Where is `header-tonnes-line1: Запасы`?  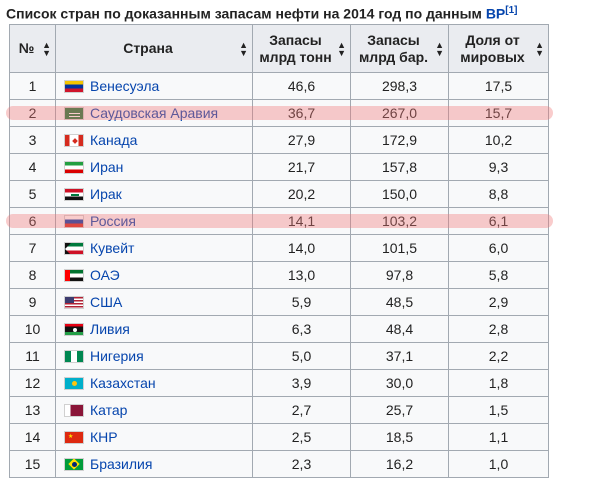 header-tonnes-line1: Запасы is located at coordinates (295, 39).